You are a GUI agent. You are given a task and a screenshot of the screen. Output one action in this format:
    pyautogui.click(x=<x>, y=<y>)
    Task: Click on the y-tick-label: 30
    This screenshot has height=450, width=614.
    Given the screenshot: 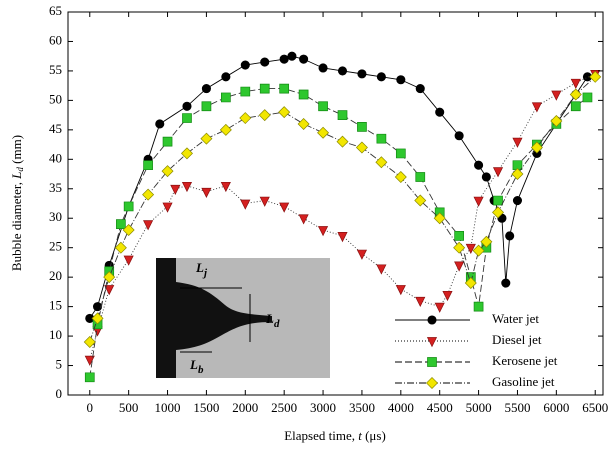 What is the action you would take?
    pyautogui.click(x=55, y=216)
    